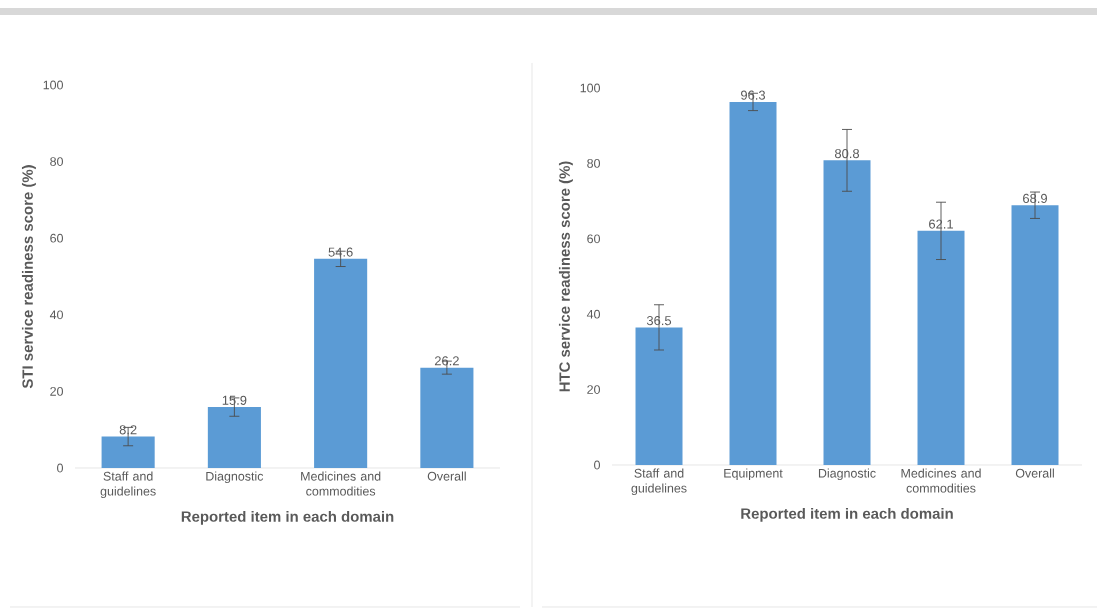  Describe the element at coordinates (941, 224) in the screenshot. I see `data-label: 62.1` at that location.